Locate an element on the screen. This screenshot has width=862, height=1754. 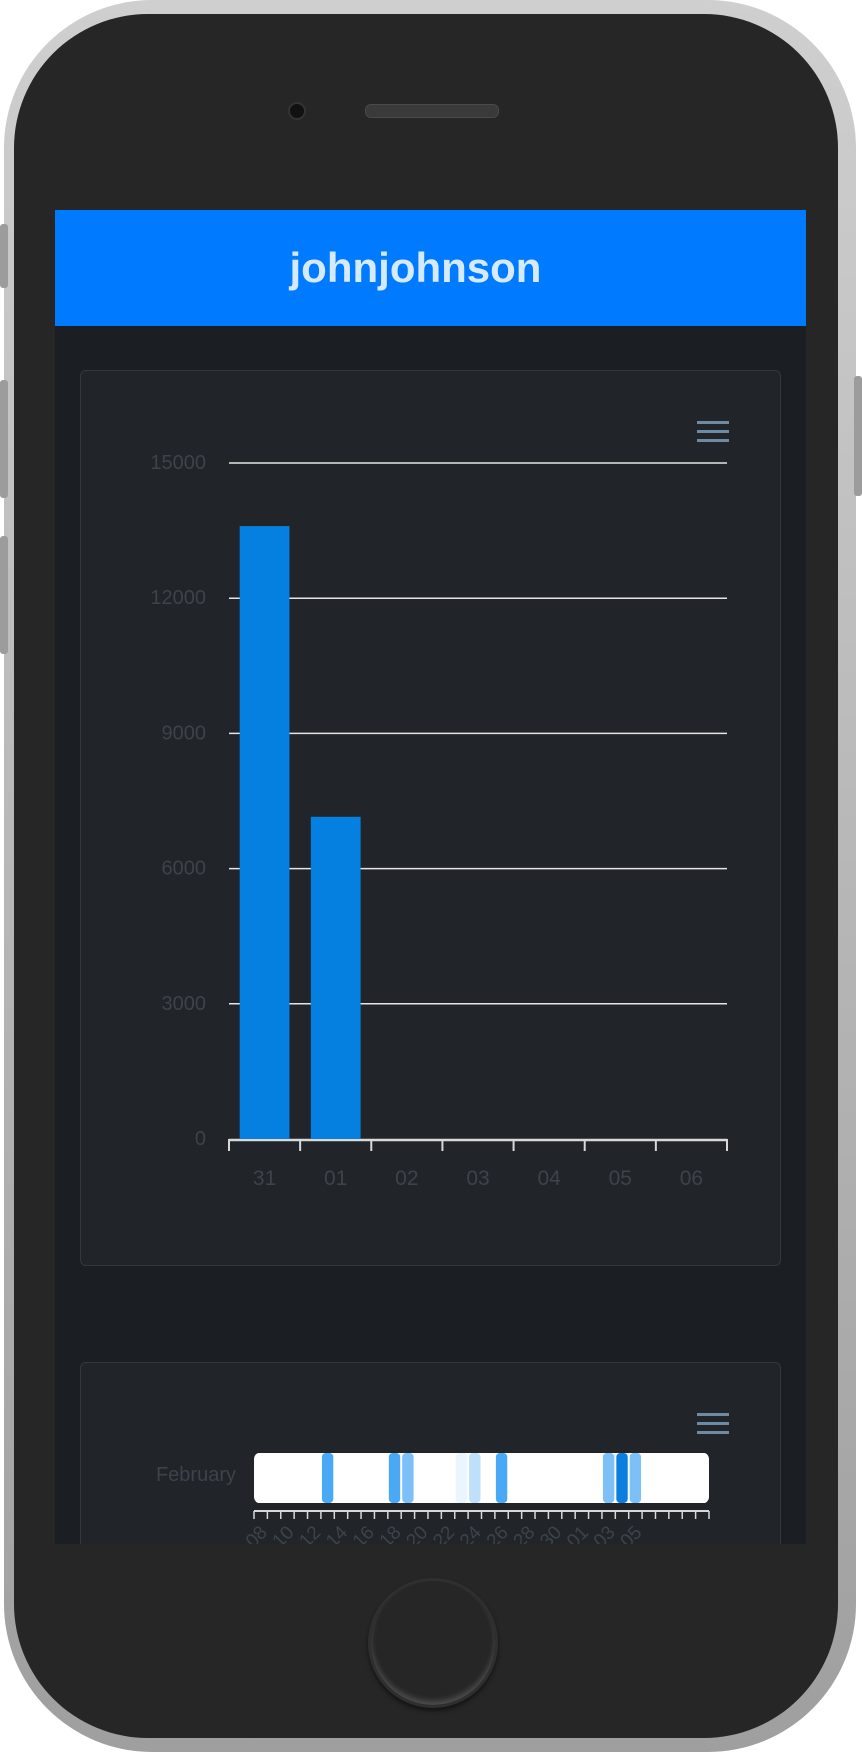
app-header: johnjohnson is located at coordinates (430, 268).